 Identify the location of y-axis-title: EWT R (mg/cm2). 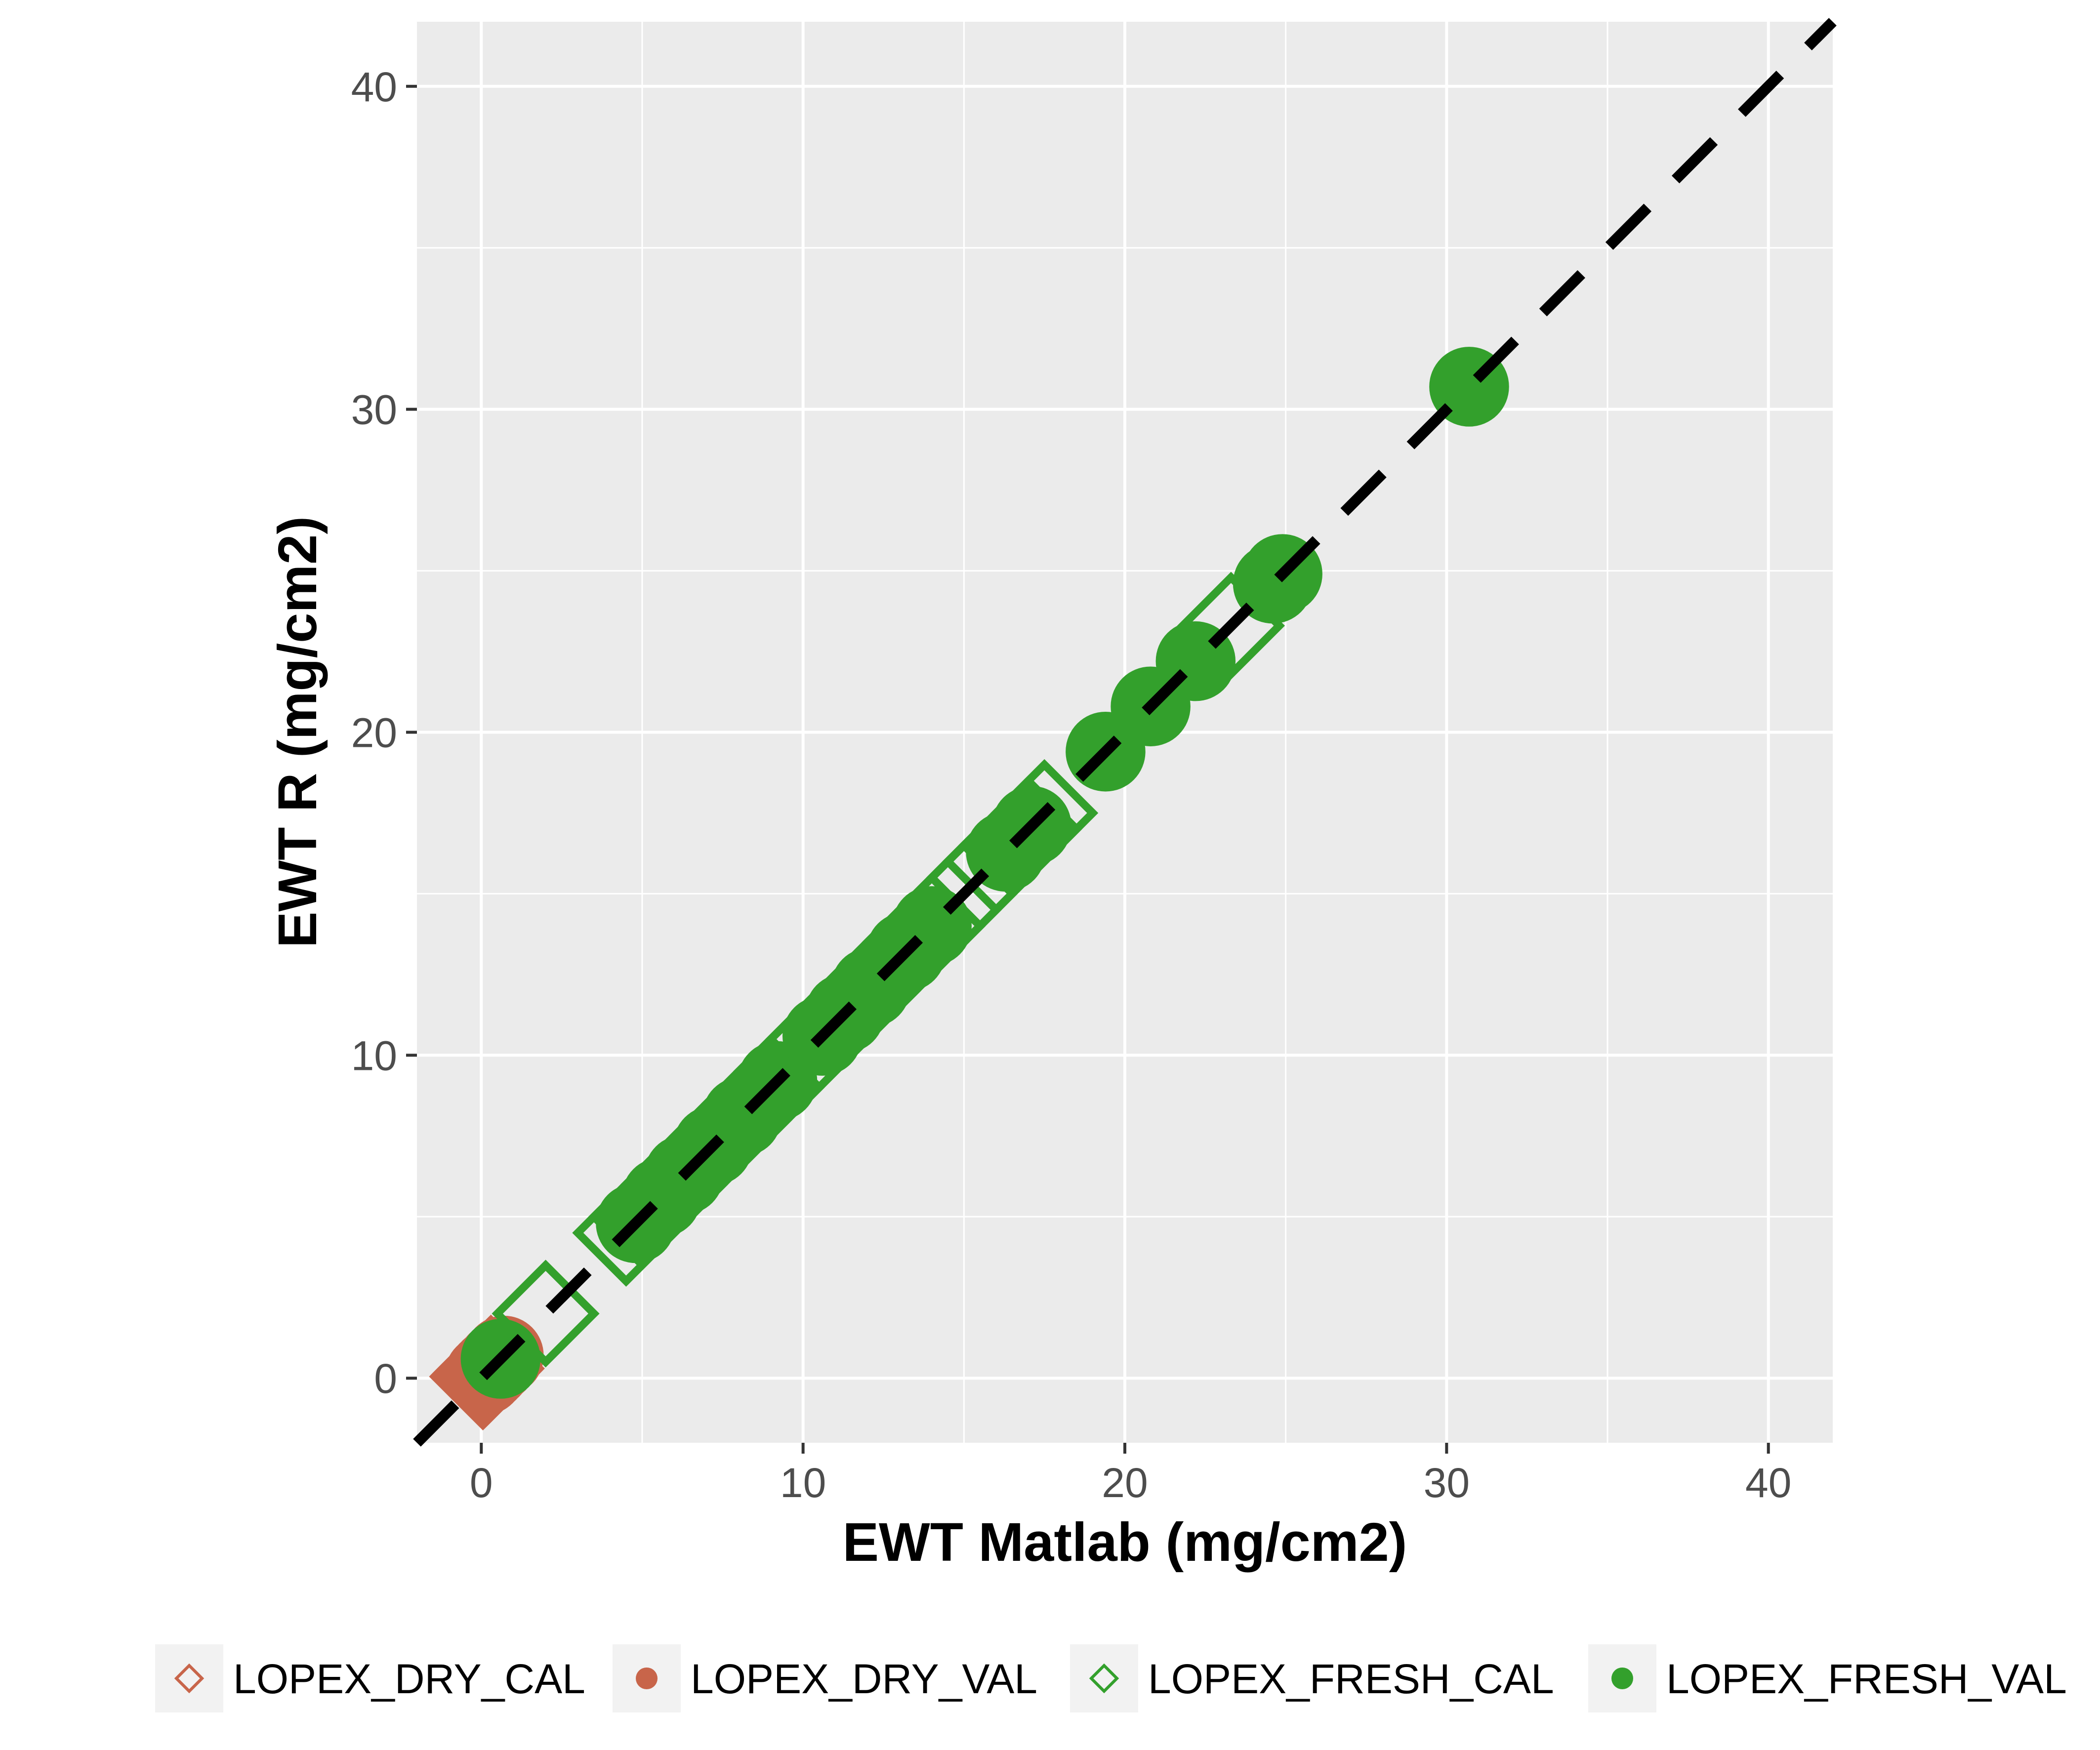
(297, 732).